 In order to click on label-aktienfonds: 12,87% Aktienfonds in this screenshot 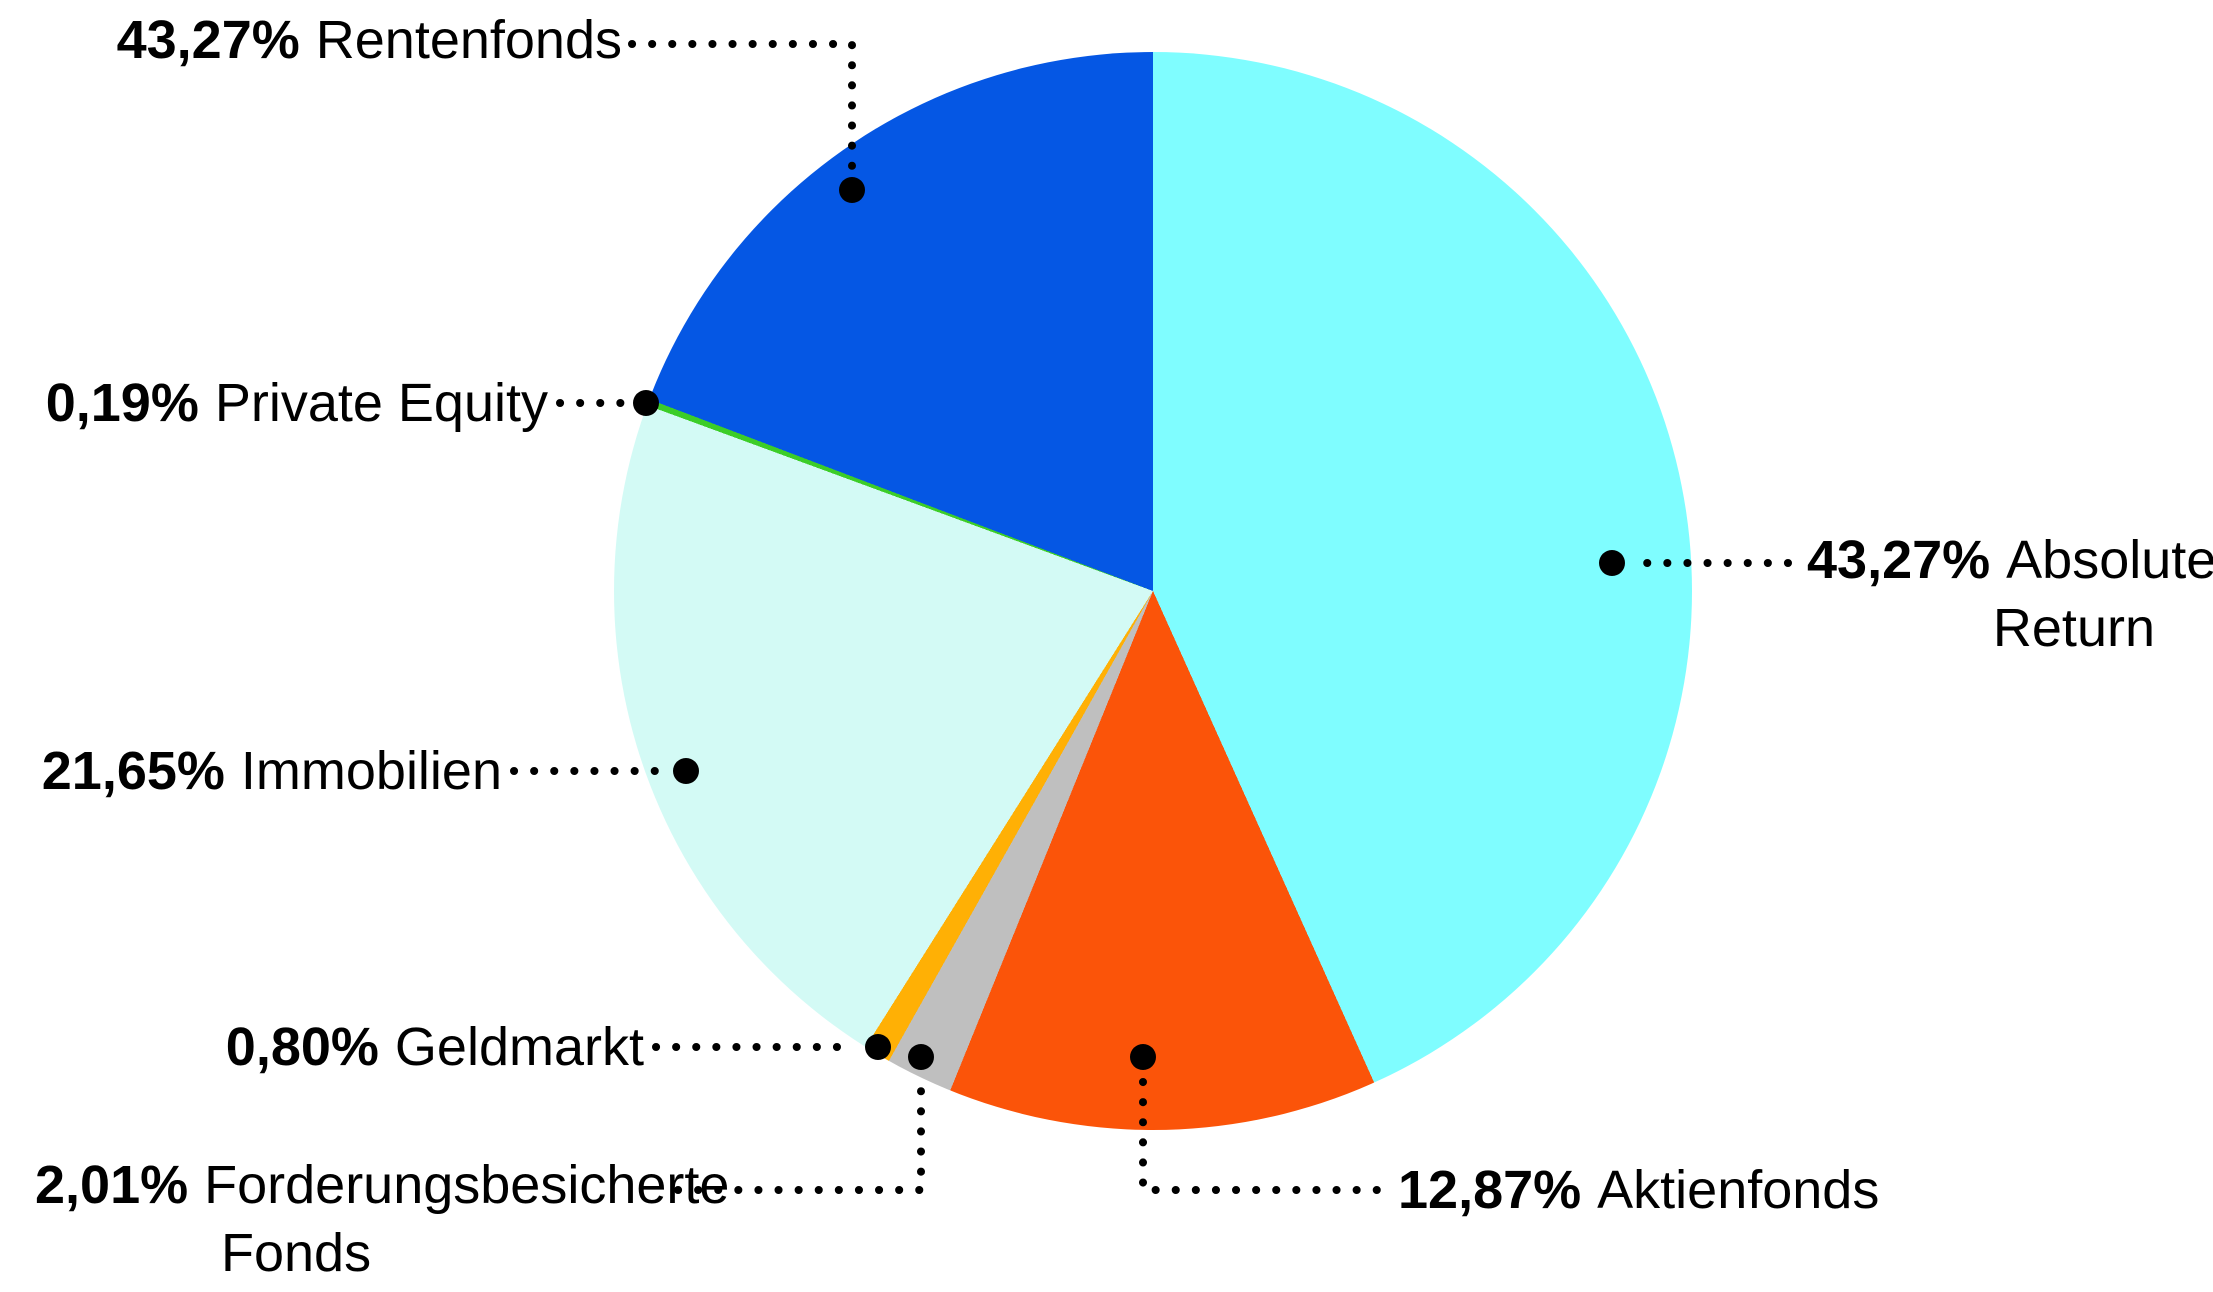, I will do `click(1638, 1190)`.